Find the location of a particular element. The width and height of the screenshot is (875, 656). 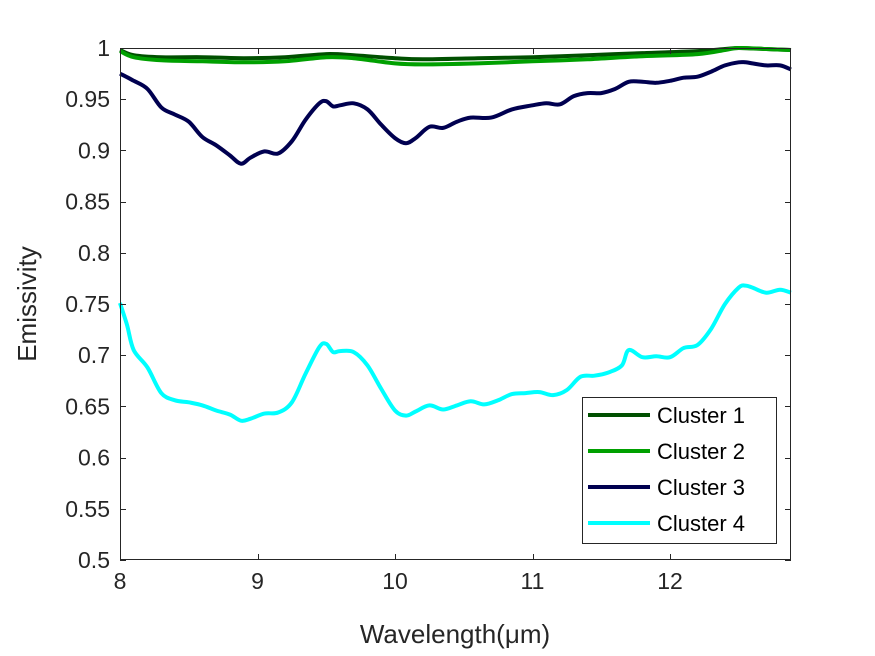

legend: Cluster 1 Cluster 2 Cluster 3 Cluster 4 is located at coordinates (679, 470).